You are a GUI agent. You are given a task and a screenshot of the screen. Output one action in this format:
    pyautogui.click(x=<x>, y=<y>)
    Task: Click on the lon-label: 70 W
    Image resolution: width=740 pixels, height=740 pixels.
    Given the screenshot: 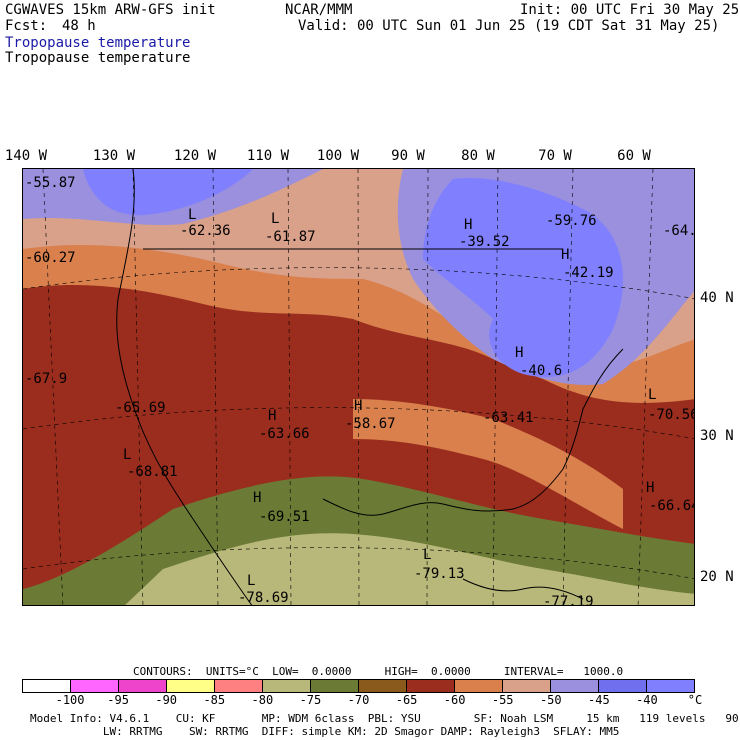 What is the action you would take?
    pyautogui.click(x=555, y=156)
    